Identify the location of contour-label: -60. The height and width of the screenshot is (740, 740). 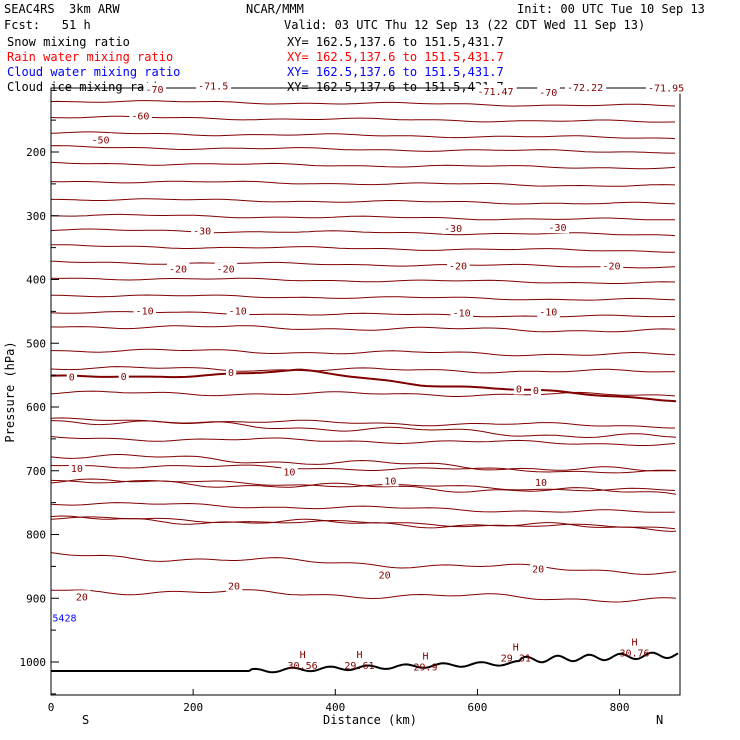
(140, 117).